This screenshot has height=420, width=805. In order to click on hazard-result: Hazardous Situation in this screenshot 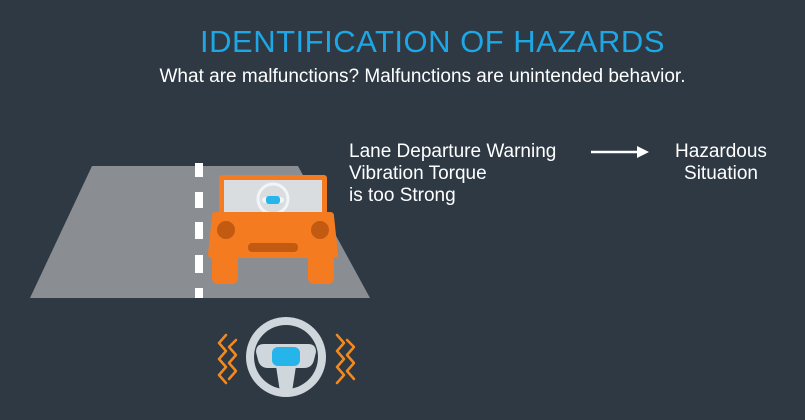, I will do `click(721, 163)`.